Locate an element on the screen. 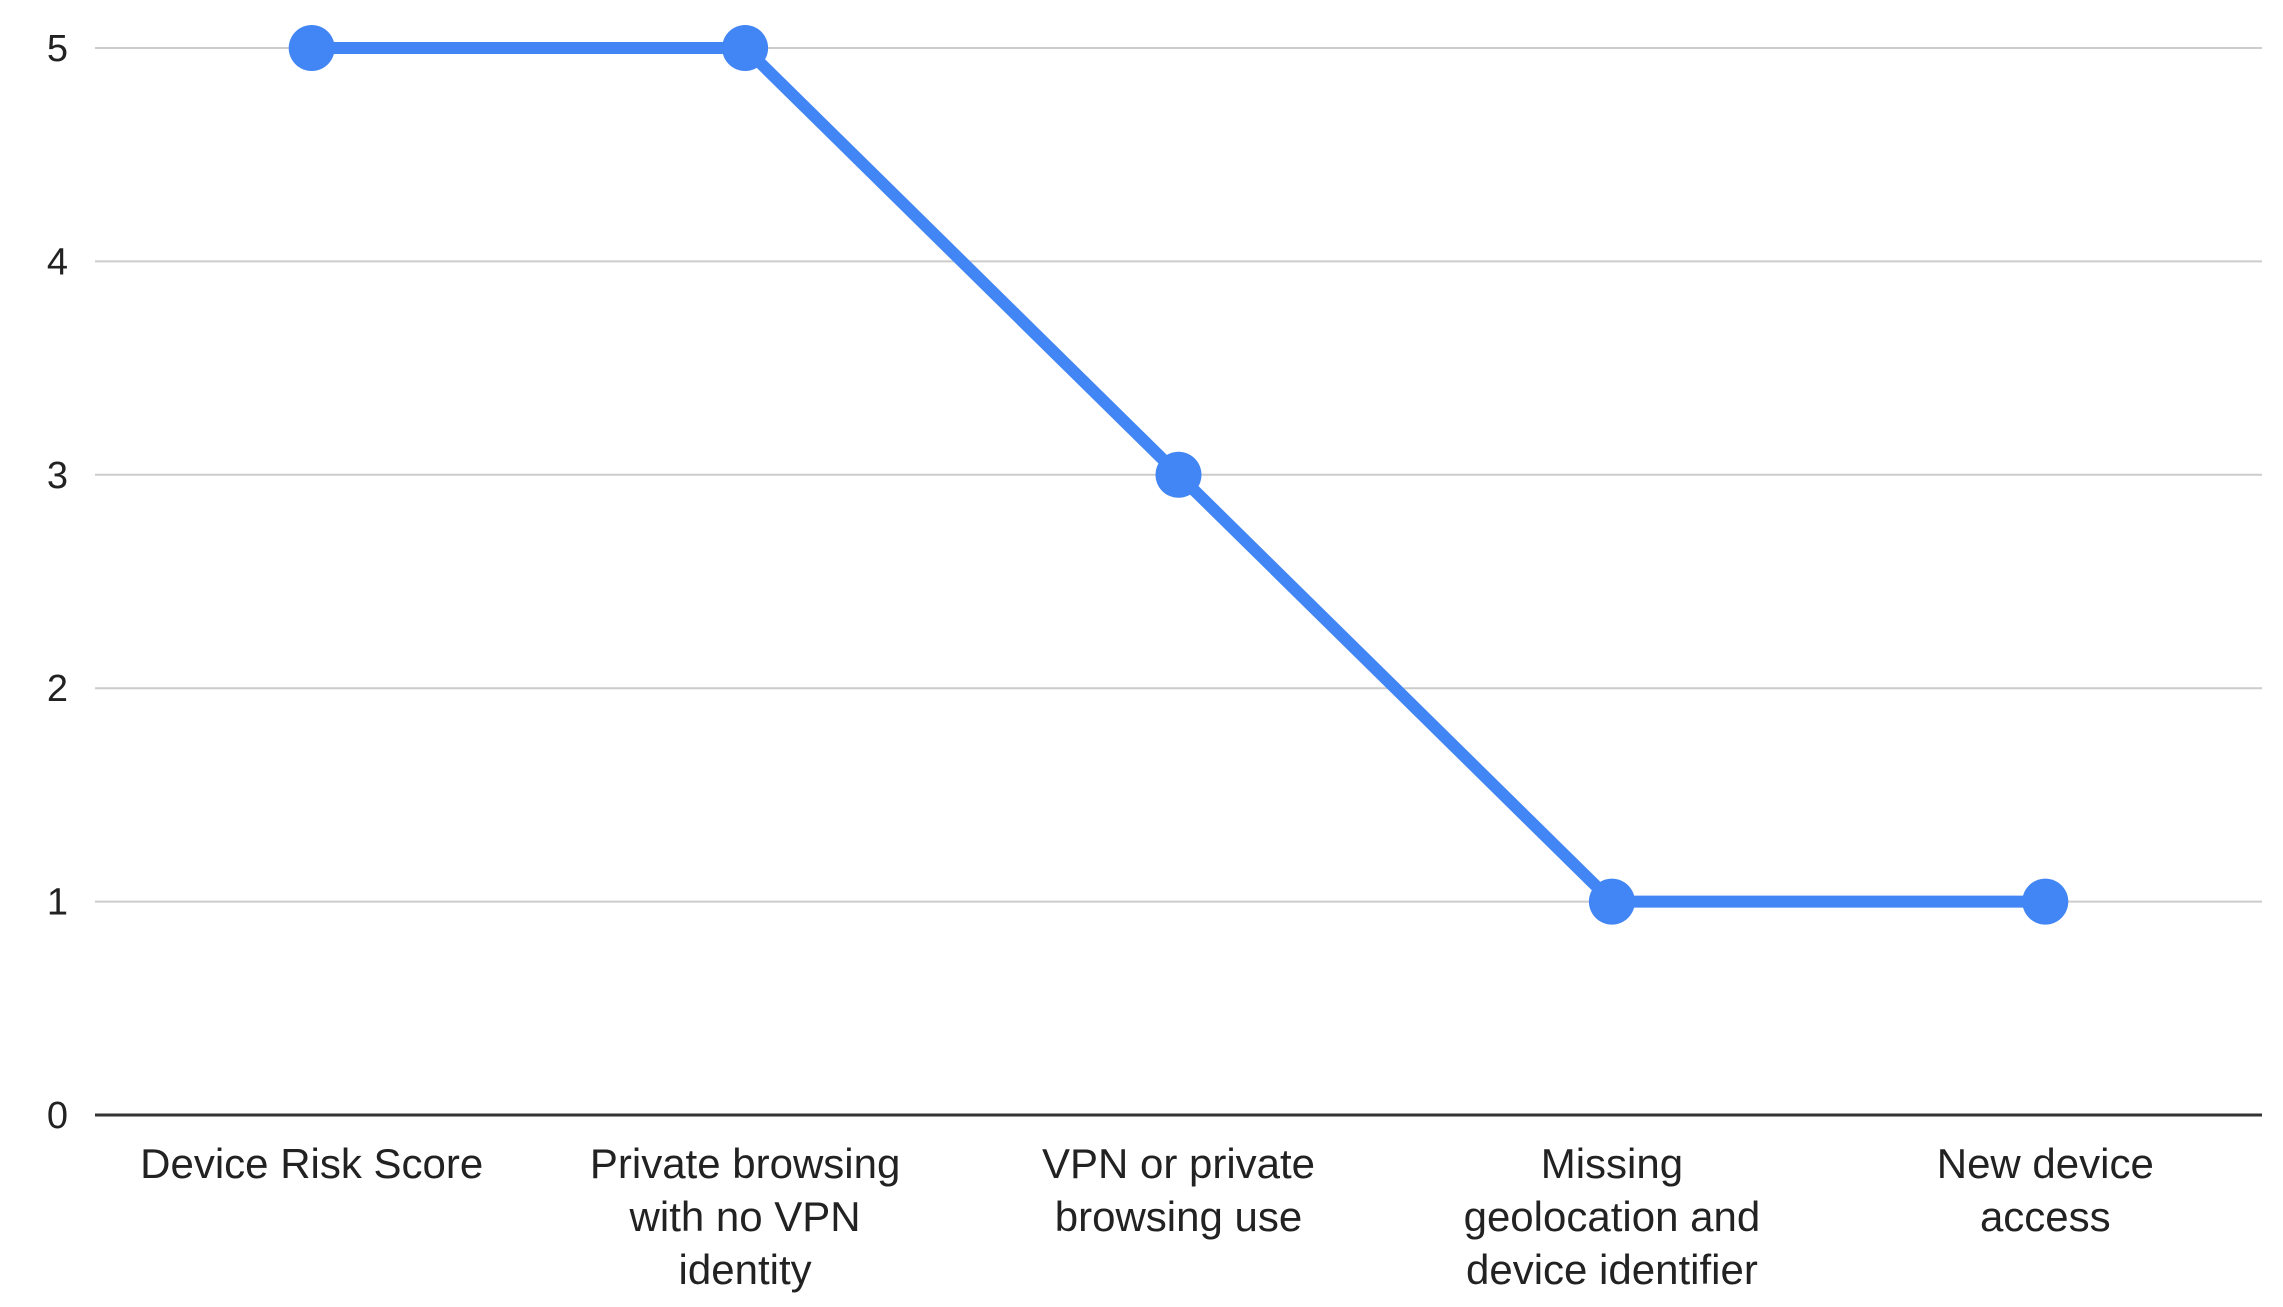  x-tick-label-line: with no VPN is located at coordinates (745, 1216).